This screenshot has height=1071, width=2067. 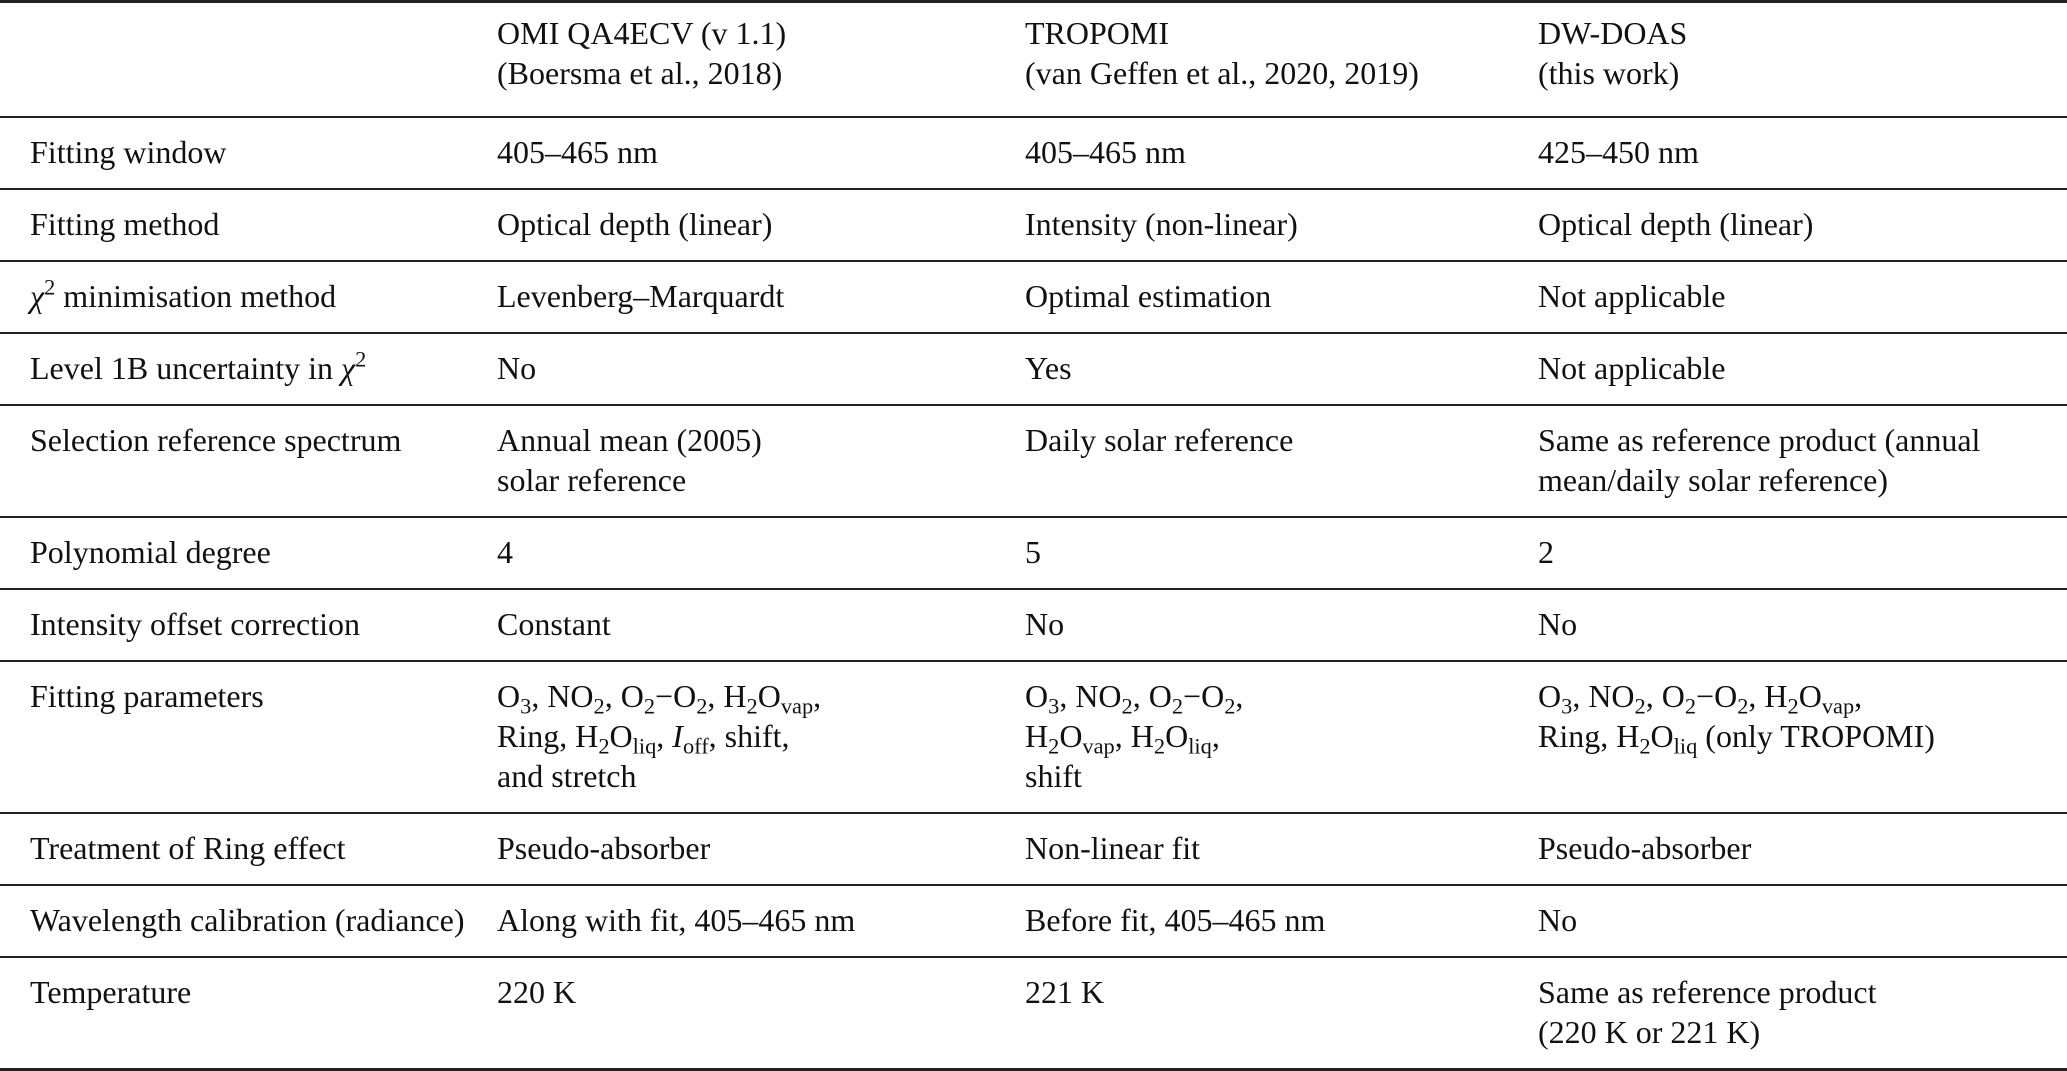 What do you see at coordinates (1159, 440) in the screenshot?
I see `cell-text: Daily solar reference` at bounding box center [1159, 440].